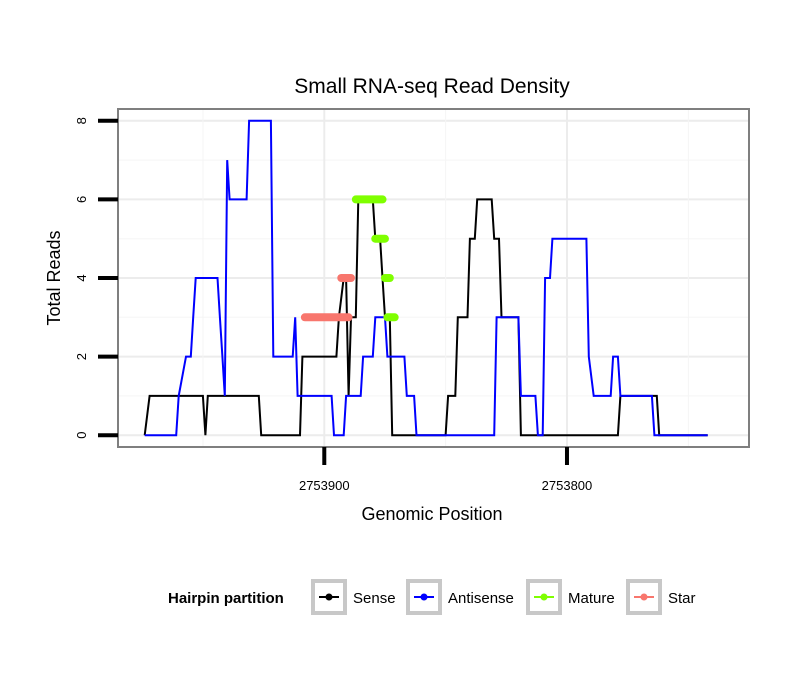 Image resolution: width=810 pixels, height=690 pixels. Describe the element at coordinates (96, 278) in the screenshot. I see `y-axis: 0 2 4 6 8` at that location.